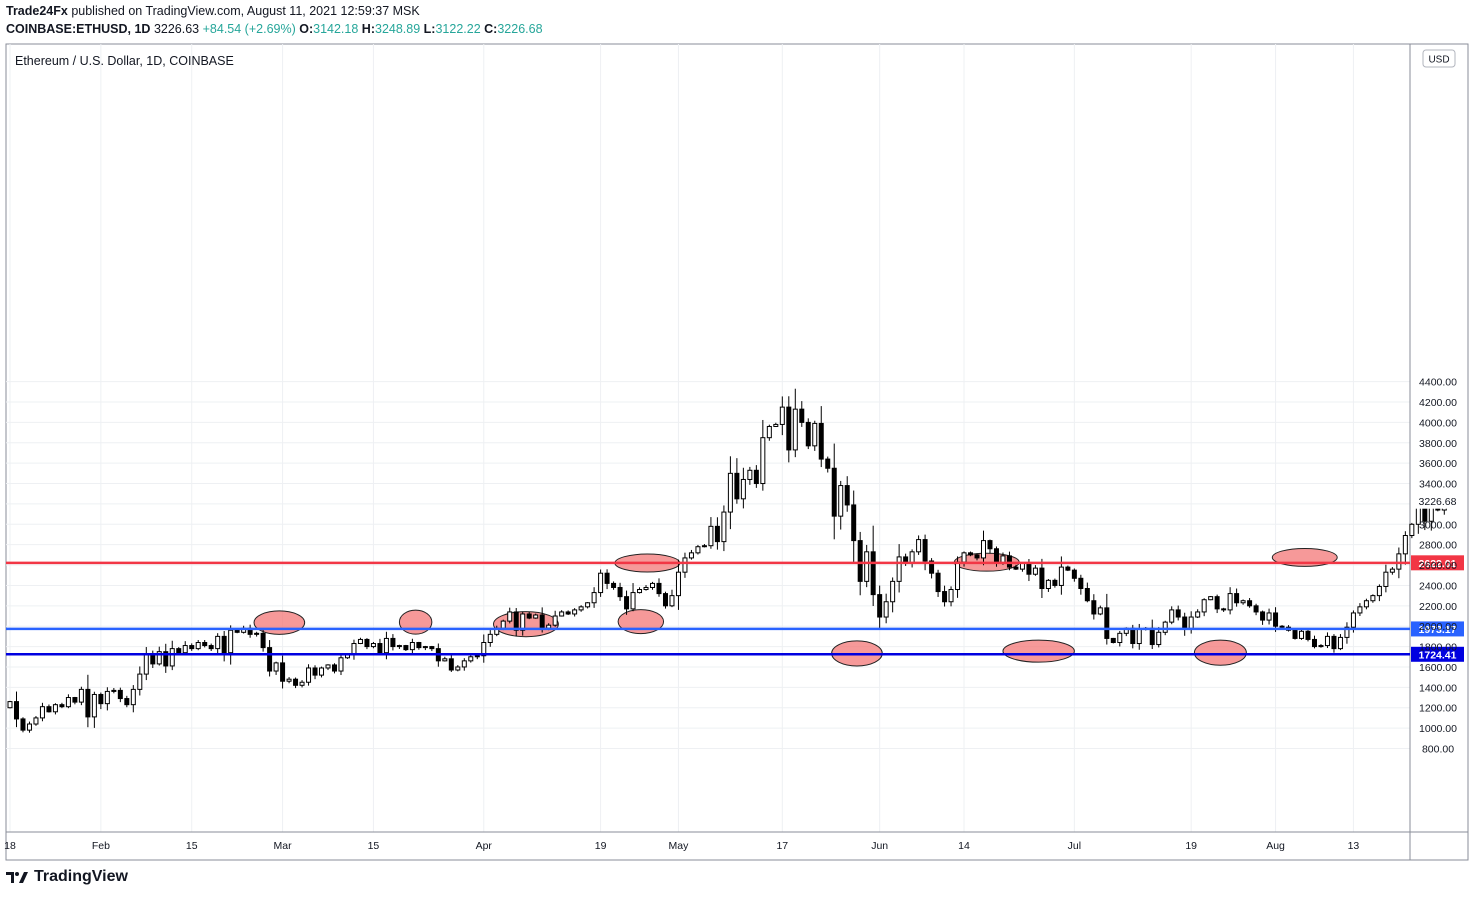  Describe the element at coordinates (1438, 655) in the screenshot. I see `horizontal-level-label: 1724.41` at that location.